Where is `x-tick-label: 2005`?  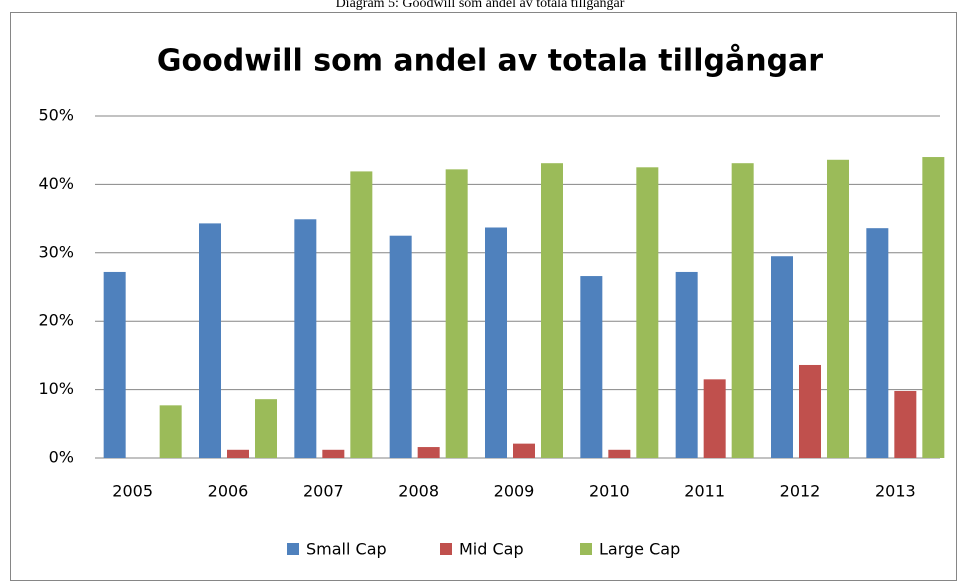 x-tick-label: 2005 is located at coordinates (132, 491).